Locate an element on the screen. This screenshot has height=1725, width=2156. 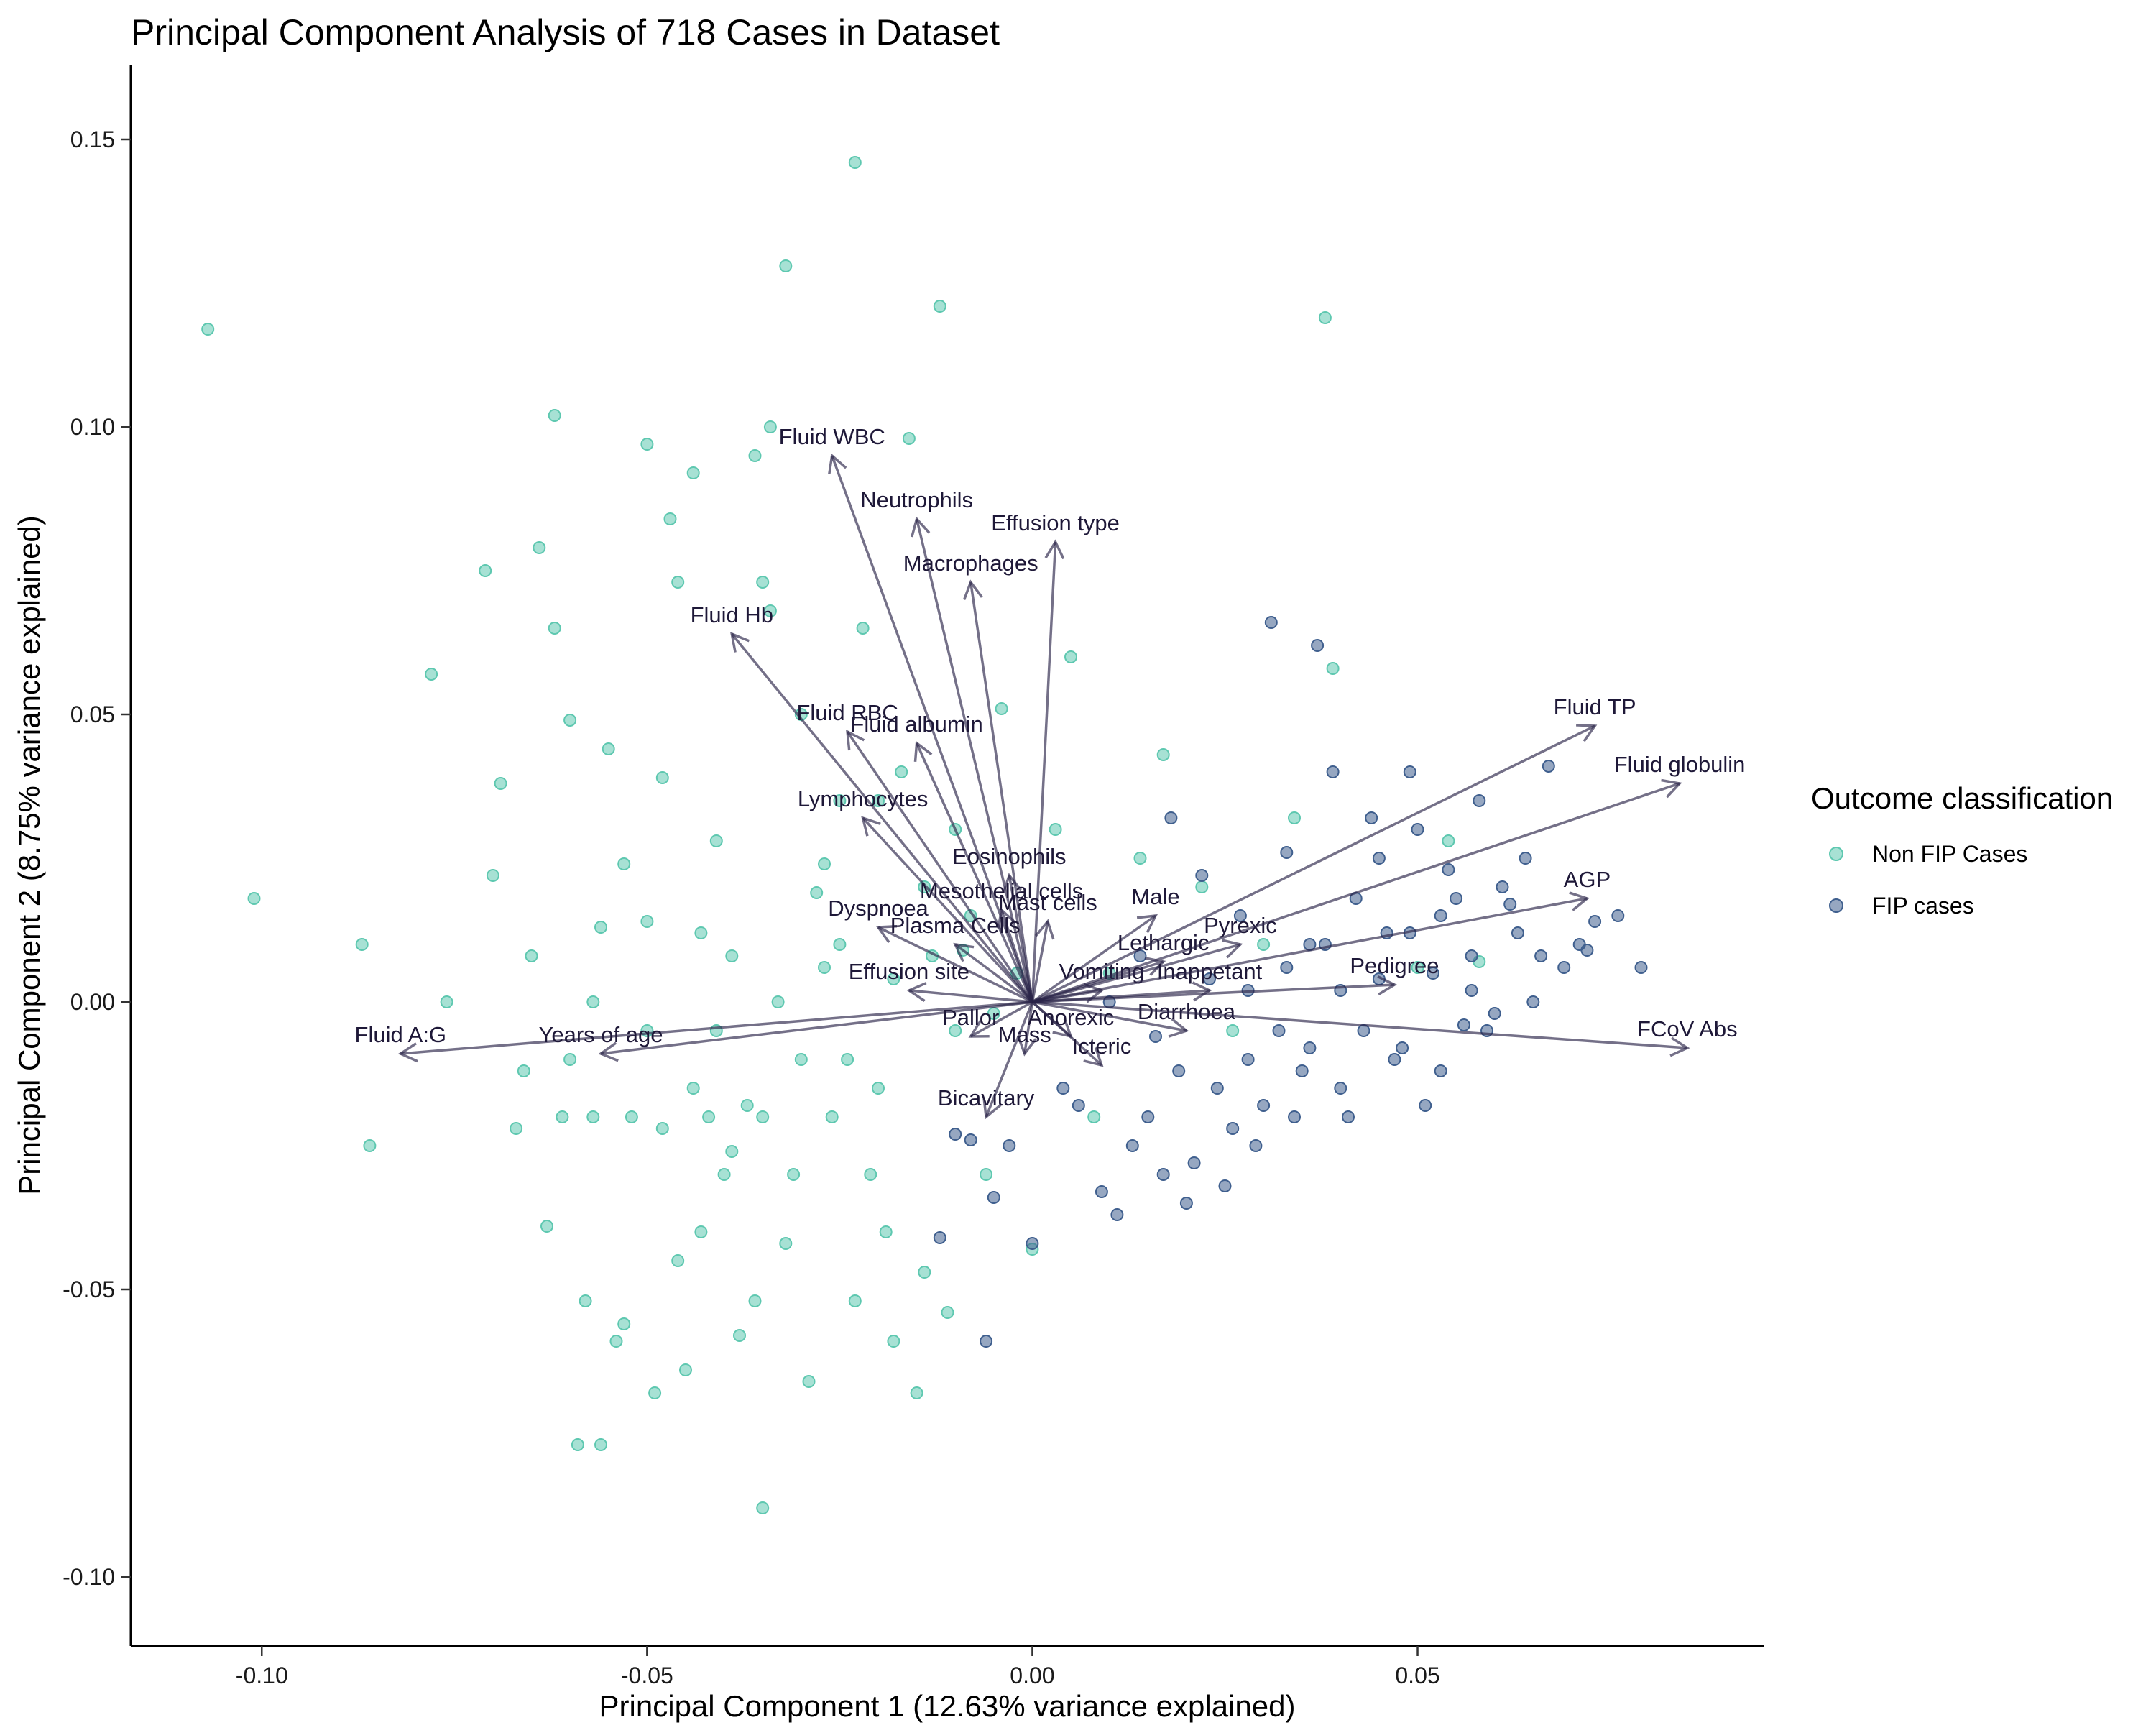
loading-arrowhead-icteric is located at coordinates (1093, 1056).